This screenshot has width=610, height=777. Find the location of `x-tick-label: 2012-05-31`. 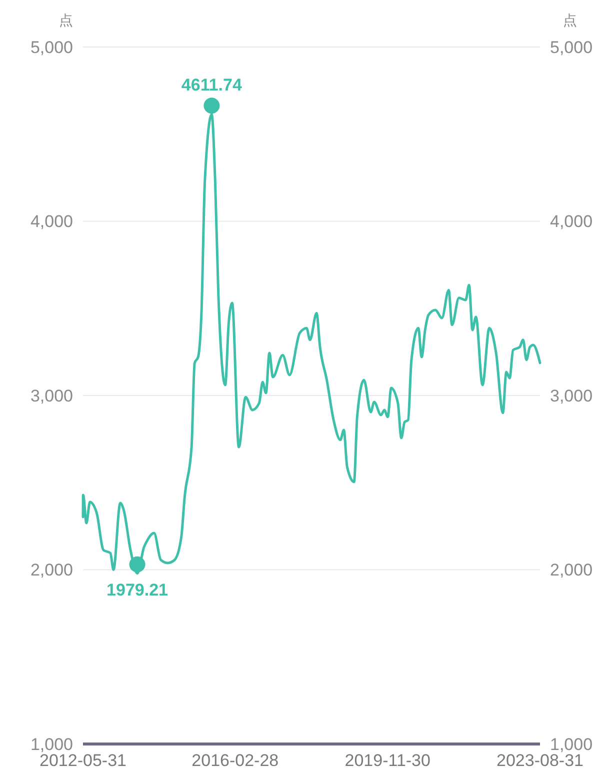

x-tick-label: 2012-05-31 is located at coordinates (83, 760).